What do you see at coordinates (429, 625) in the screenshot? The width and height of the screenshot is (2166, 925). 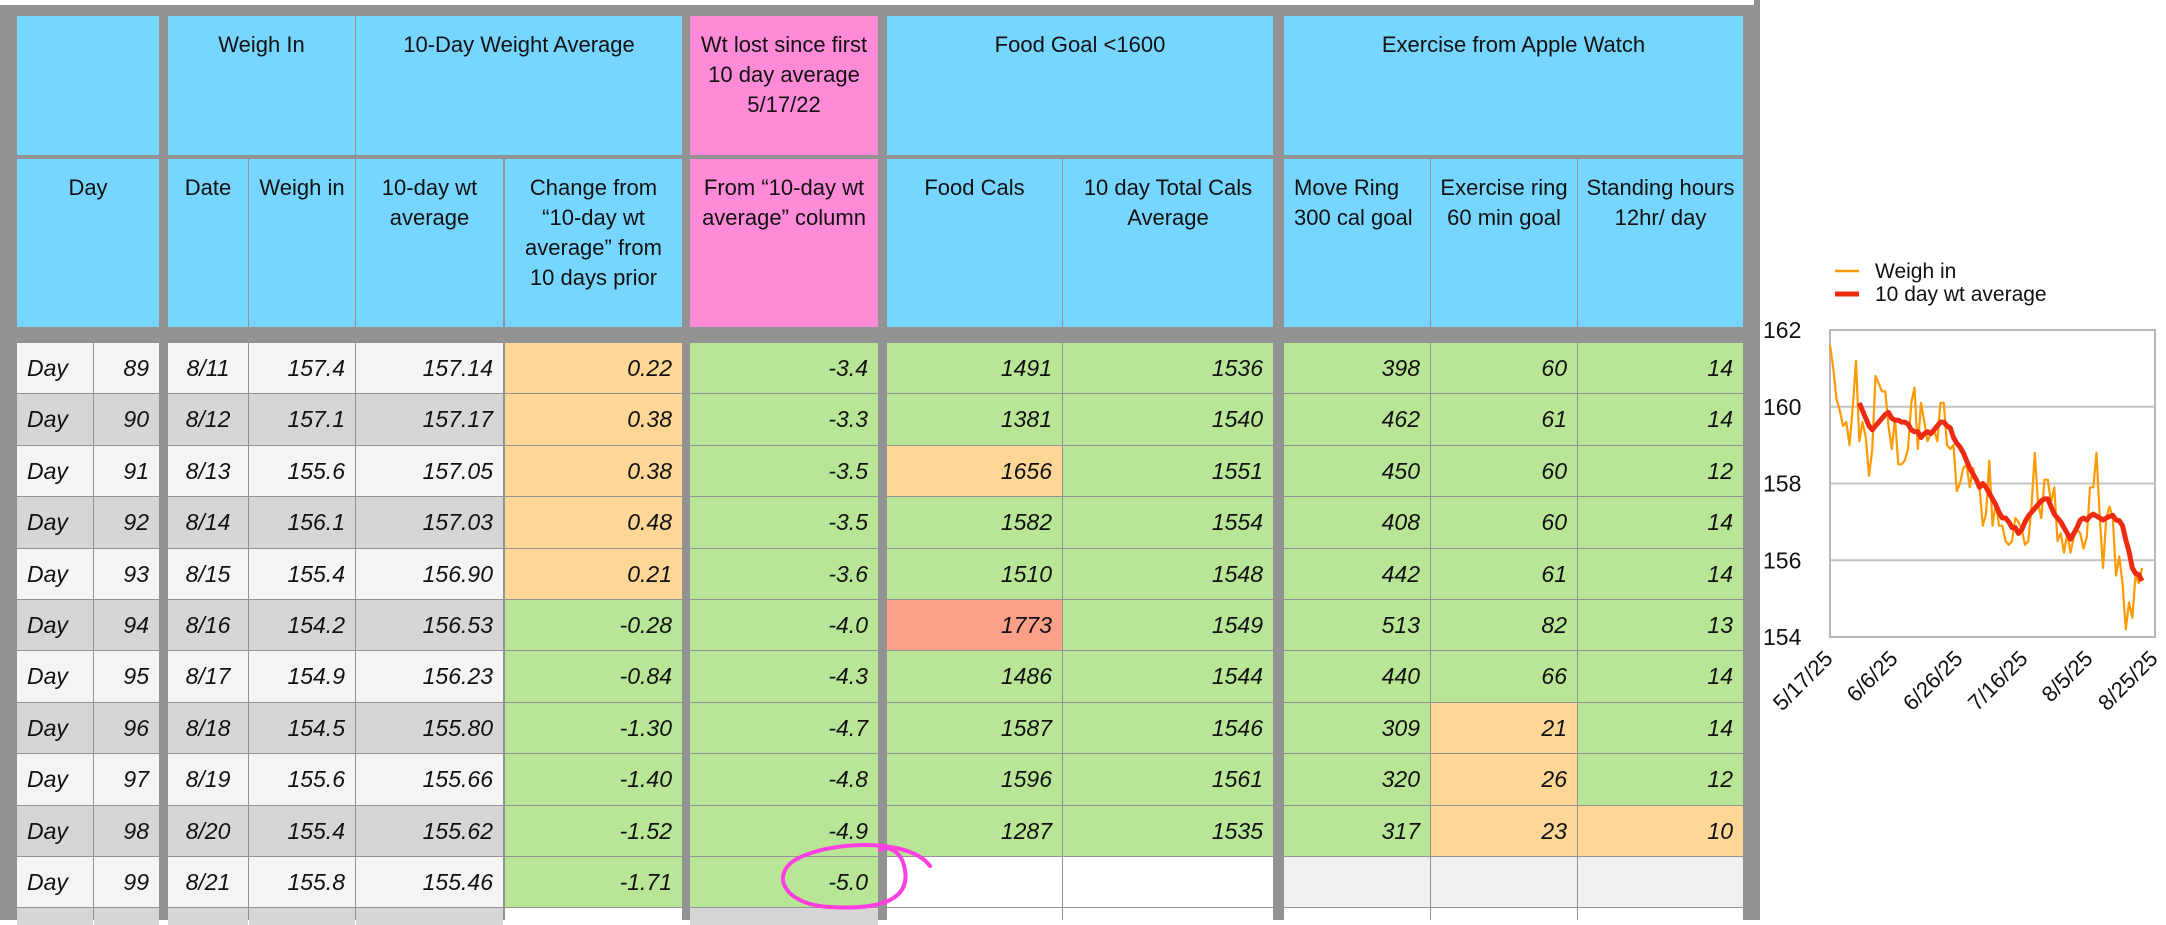 I see `cell-avg: 156.53` at bounding box center [429, 625].